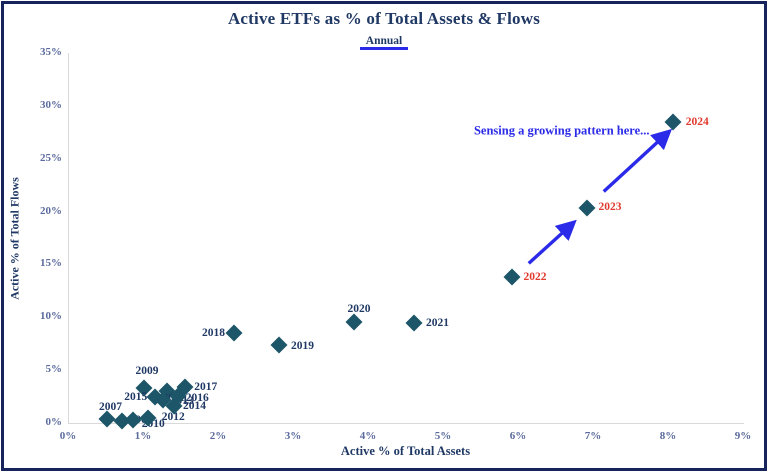 The height and width of the screenshot is (472, 768). What do you see at coordinates (110, 406) in the screenshot?
I see `data-point-label-2007: 2007` at bounding box center [110, 406].